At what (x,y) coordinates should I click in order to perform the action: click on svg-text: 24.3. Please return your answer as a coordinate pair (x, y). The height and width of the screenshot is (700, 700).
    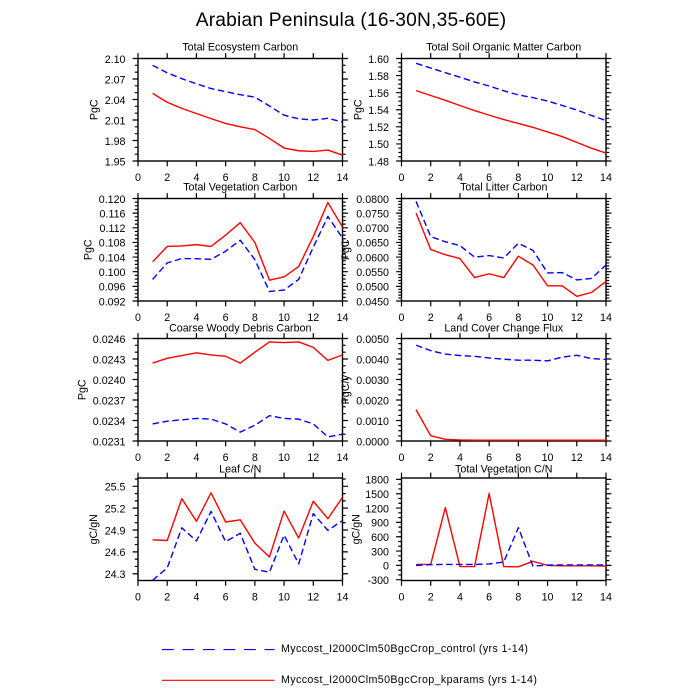
    Looking at the image, I should click on (115, 575).